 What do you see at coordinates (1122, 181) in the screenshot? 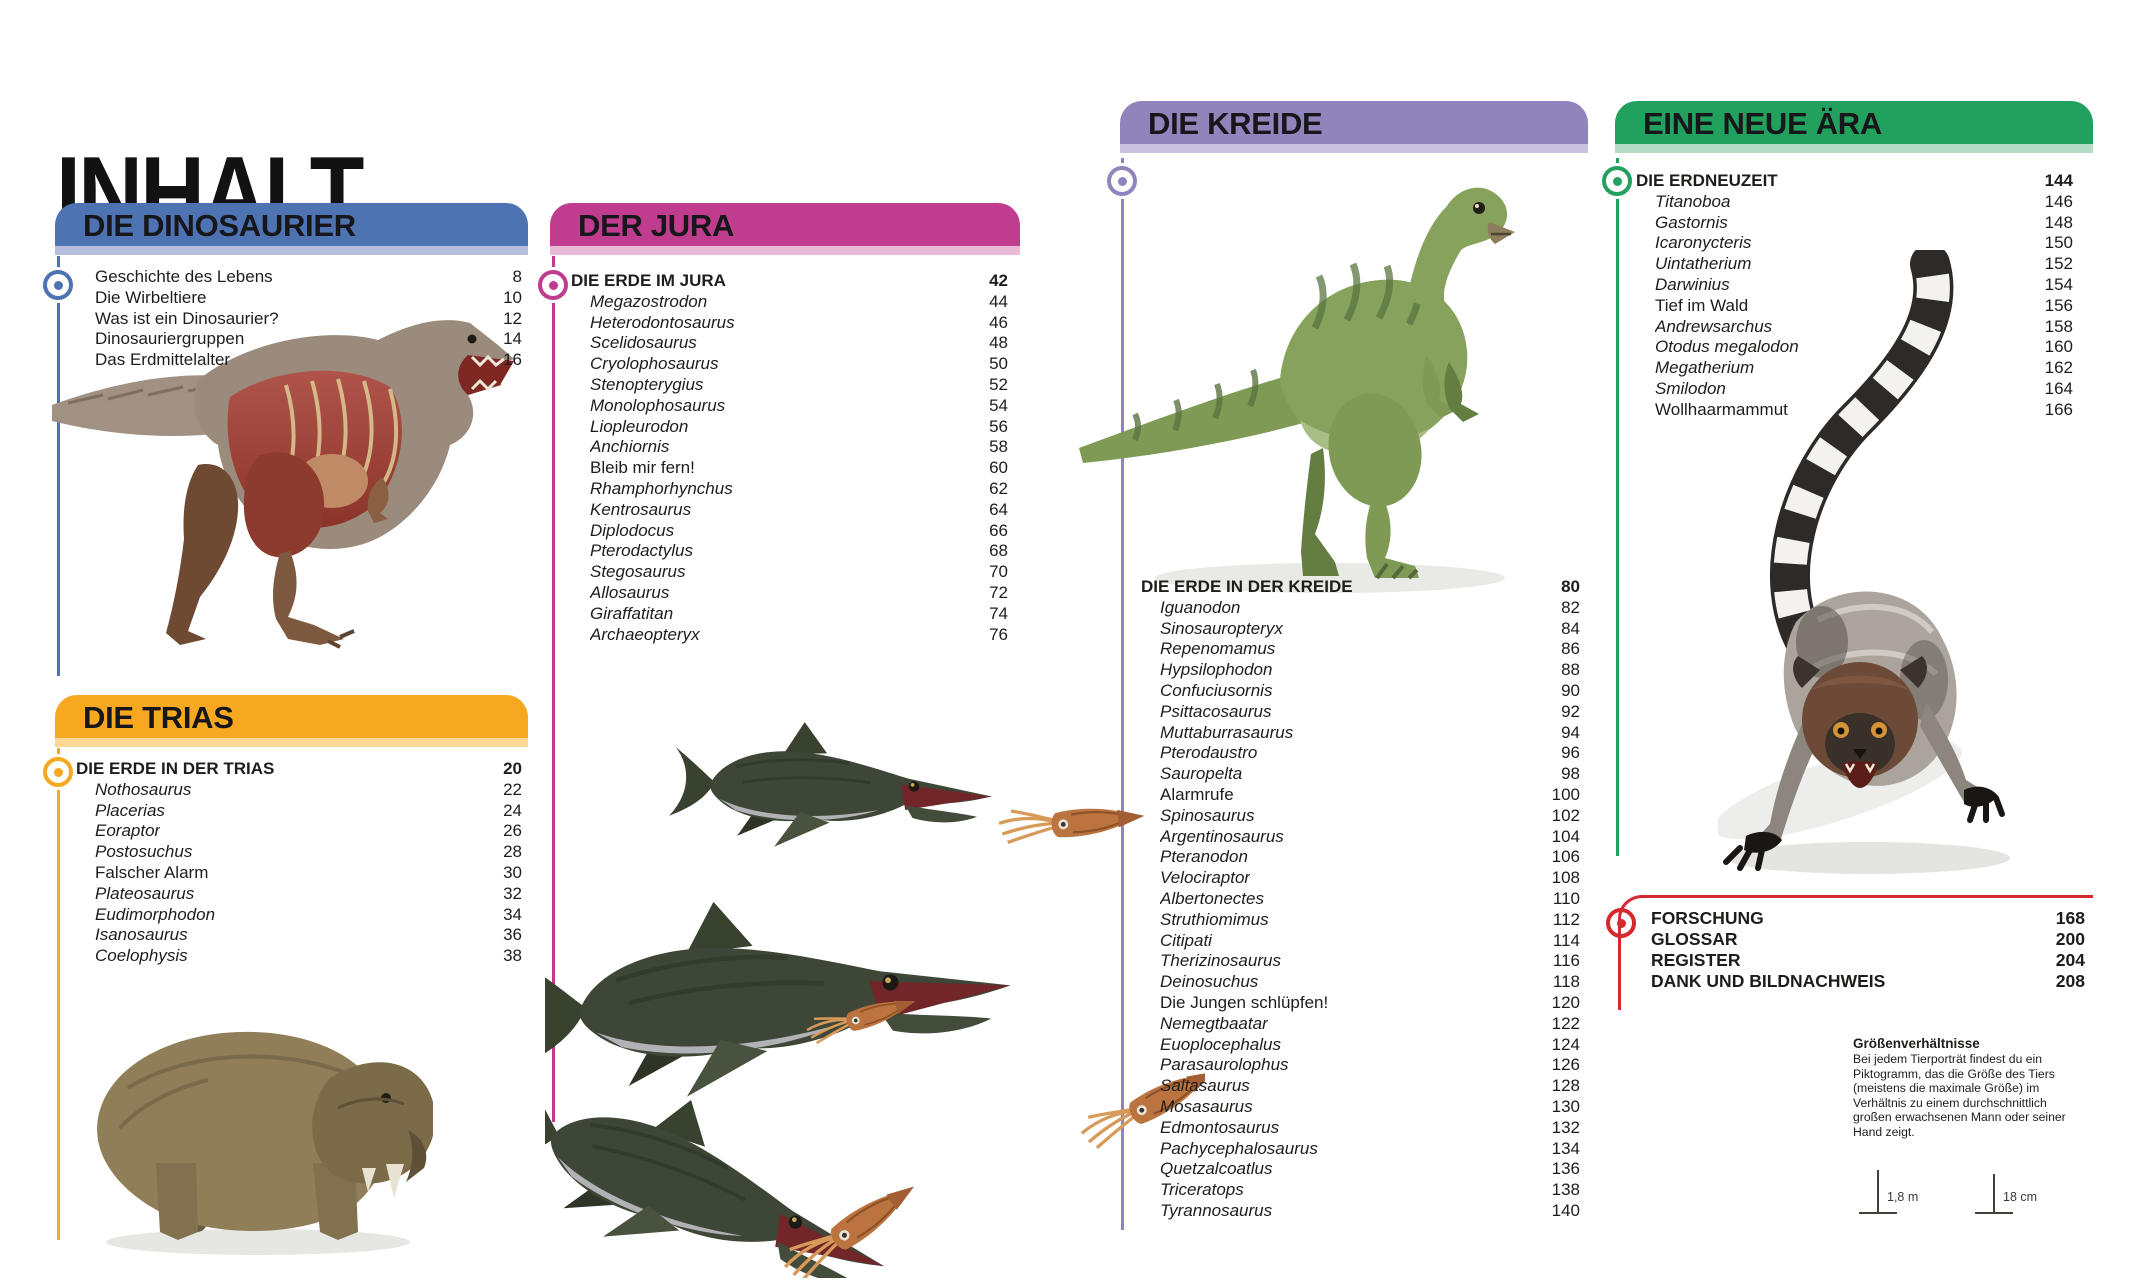
I see `timeline-marker-kreide` at bounding box center [1122, 181].